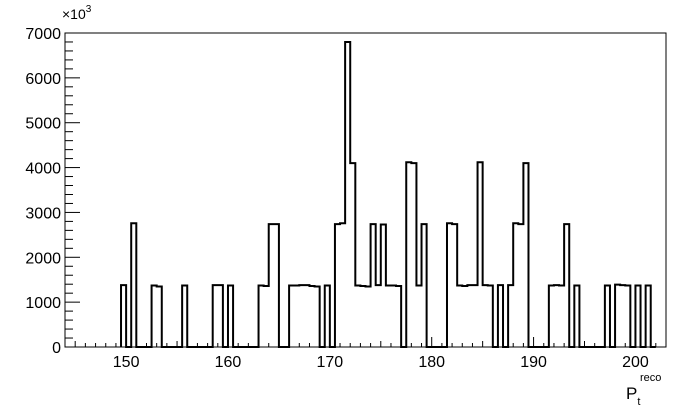 The image size is (675, 409). Describe the element at coordinates (89, 9) in the screenshot. I see `y-multiplier-exponent: 3` at that location.